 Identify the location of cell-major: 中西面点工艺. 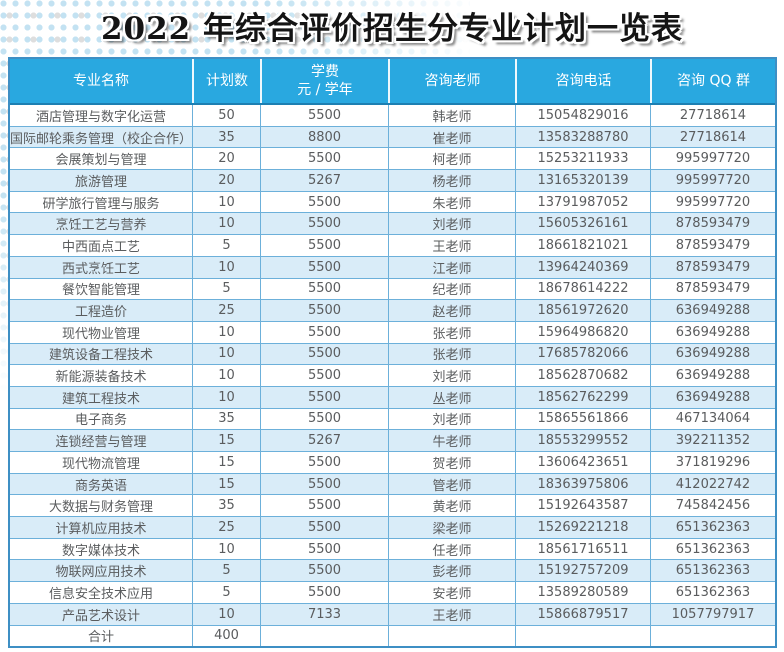
(100, 247).